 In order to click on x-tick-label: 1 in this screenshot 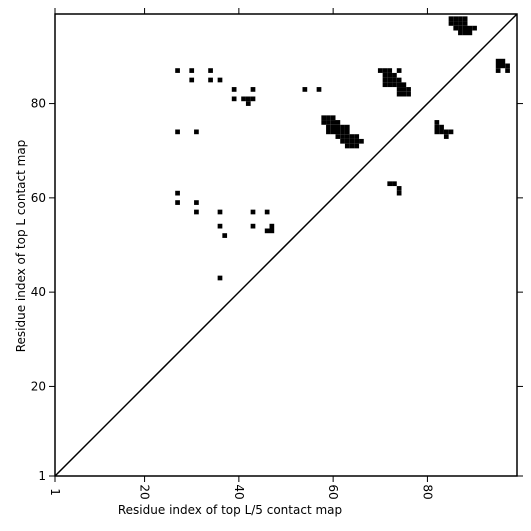, I will do `click(55, 492)`.